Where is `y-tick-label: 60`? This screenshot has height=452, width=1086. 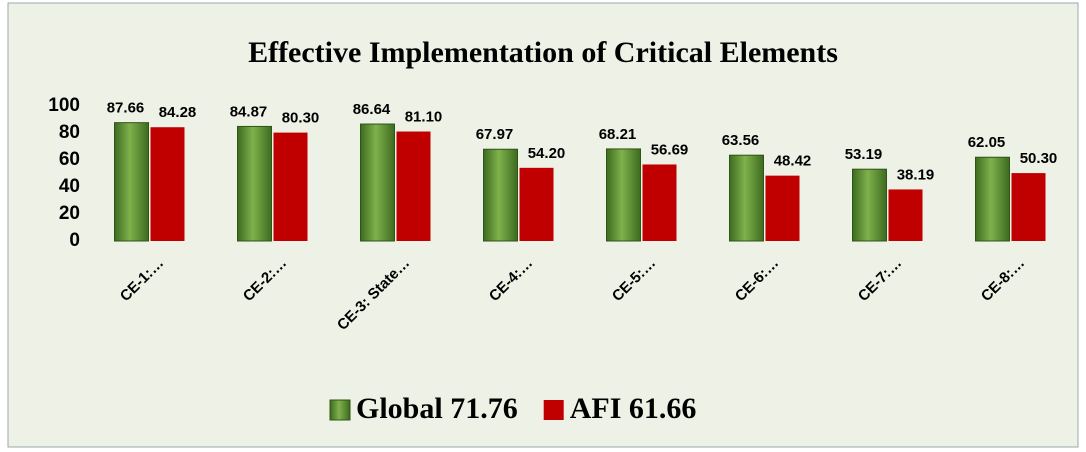 y-tick-label: 60 is located at coordinates (69, 159).